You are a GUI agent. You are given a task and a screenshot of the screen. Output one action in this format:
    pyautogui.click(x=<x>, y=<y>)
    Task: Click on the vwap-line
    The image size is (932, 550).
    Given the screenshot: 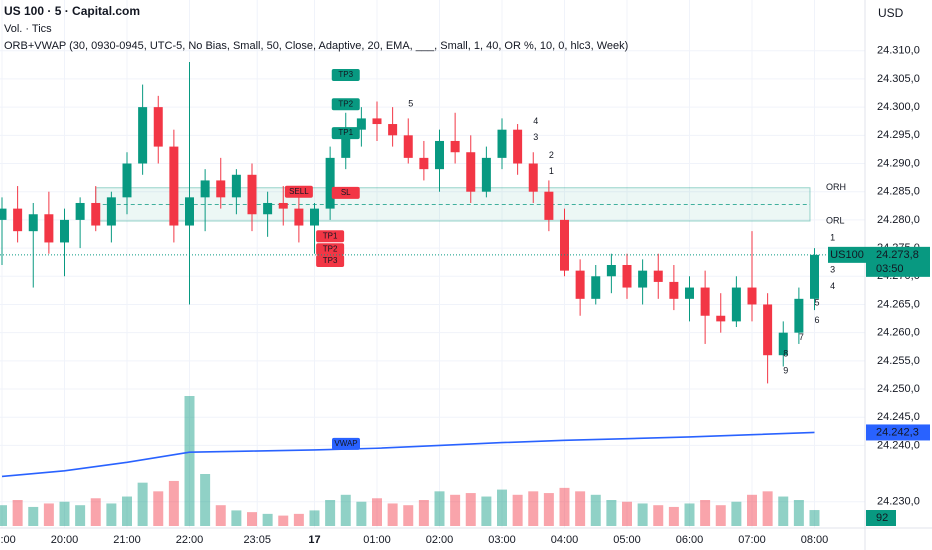 What is the action you would take?
    pyautogui.click(x=408, y=454)
    